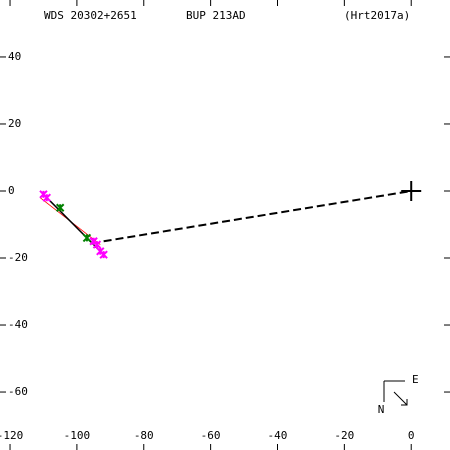 Image resolution: width=450 pixels, height=450 pixels. I want to click on compass, so click(395, 393).